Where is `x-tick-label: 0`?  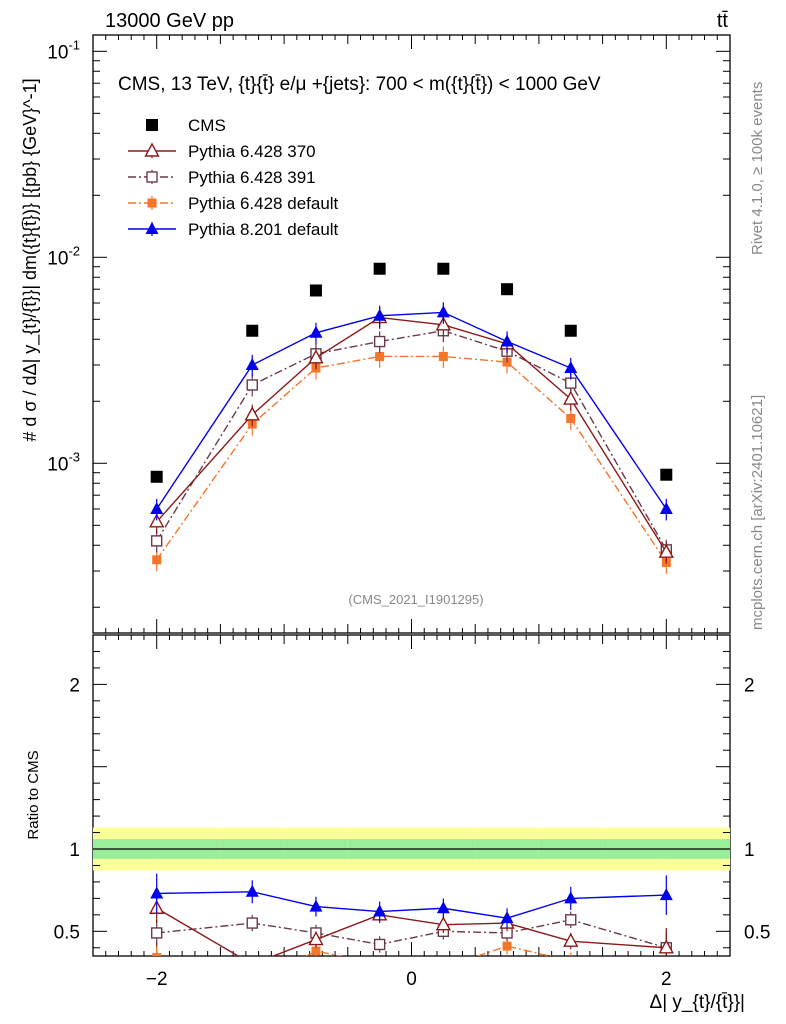 x-tick-label: 0 is located at coordinates (411, 979).